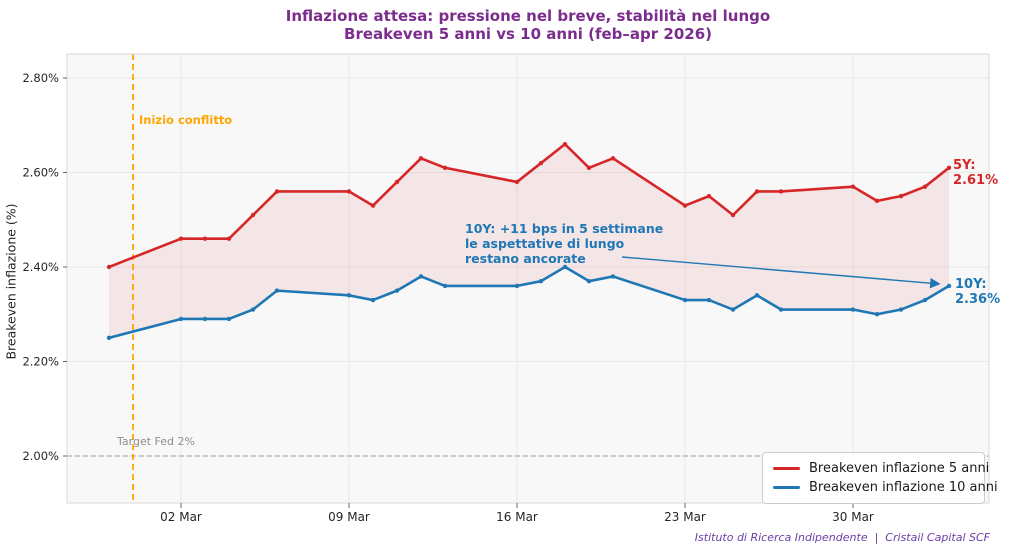 The width and height of the screenshot is (1024, 552). What do you see at coordinates (899, 468) in the screenshot?
I see `legend-label: Breakeven inflazione 5 anni` at bounding box center [899, 468].